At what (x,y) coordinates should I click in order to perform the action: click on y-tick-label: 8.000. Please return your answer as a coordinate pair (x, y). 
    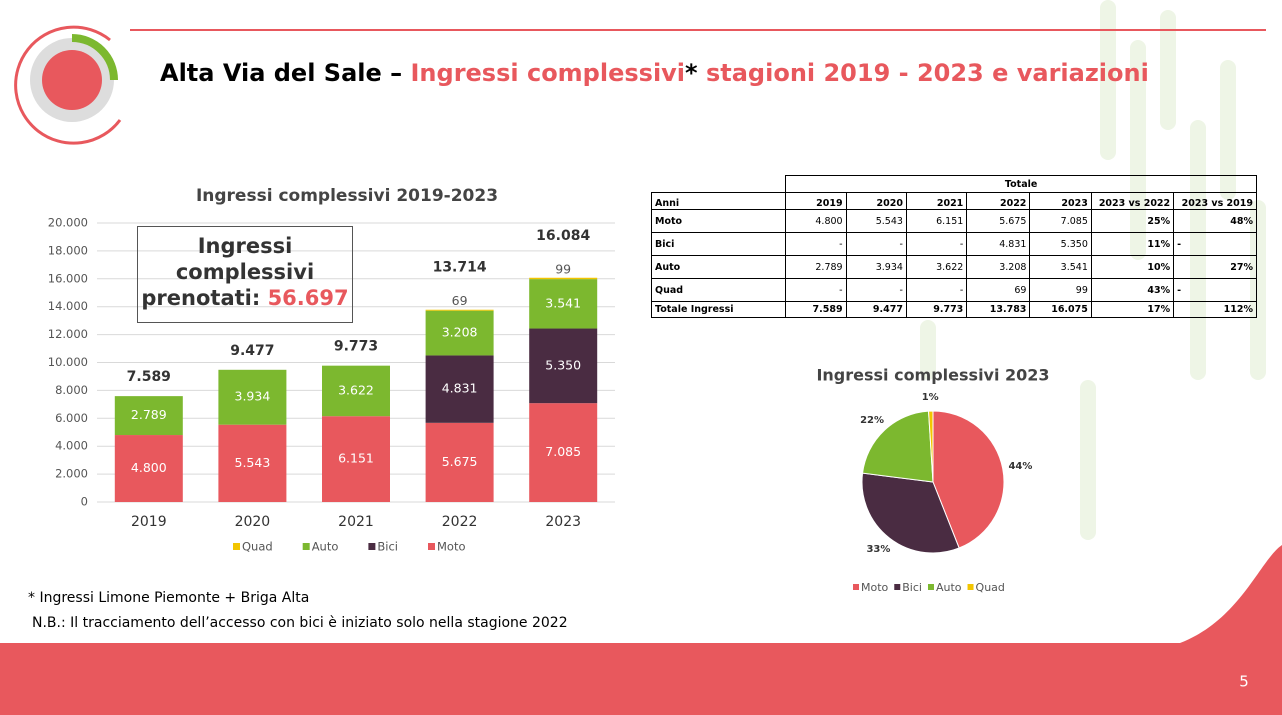
    Looking at the image, I should click on (71, 390).